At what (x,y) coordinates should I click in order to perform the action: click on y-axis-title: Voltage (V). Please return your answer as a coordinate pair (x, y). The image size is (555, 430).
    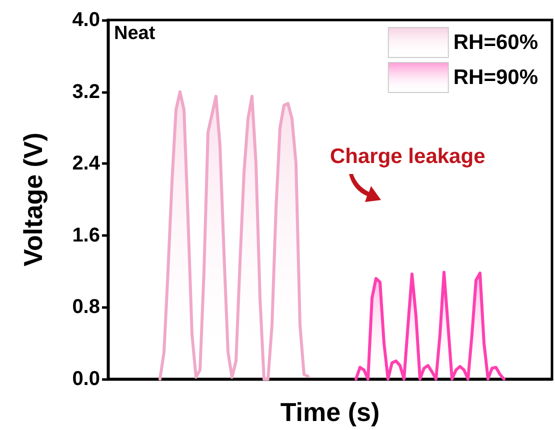
    Looking at the image, I should click on (33, 199).